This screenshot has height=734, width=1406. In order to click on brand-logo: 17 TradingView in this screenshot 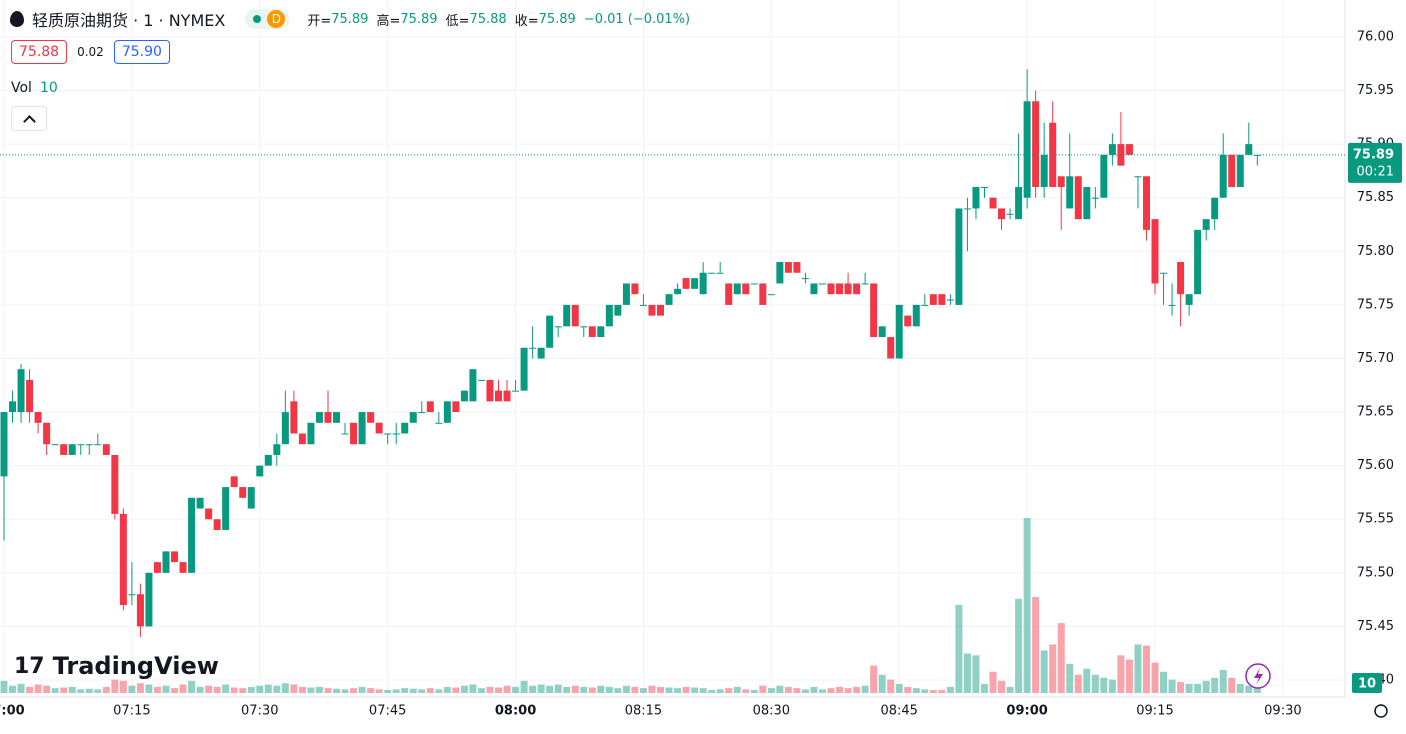, I will do `click(116, 666)`.